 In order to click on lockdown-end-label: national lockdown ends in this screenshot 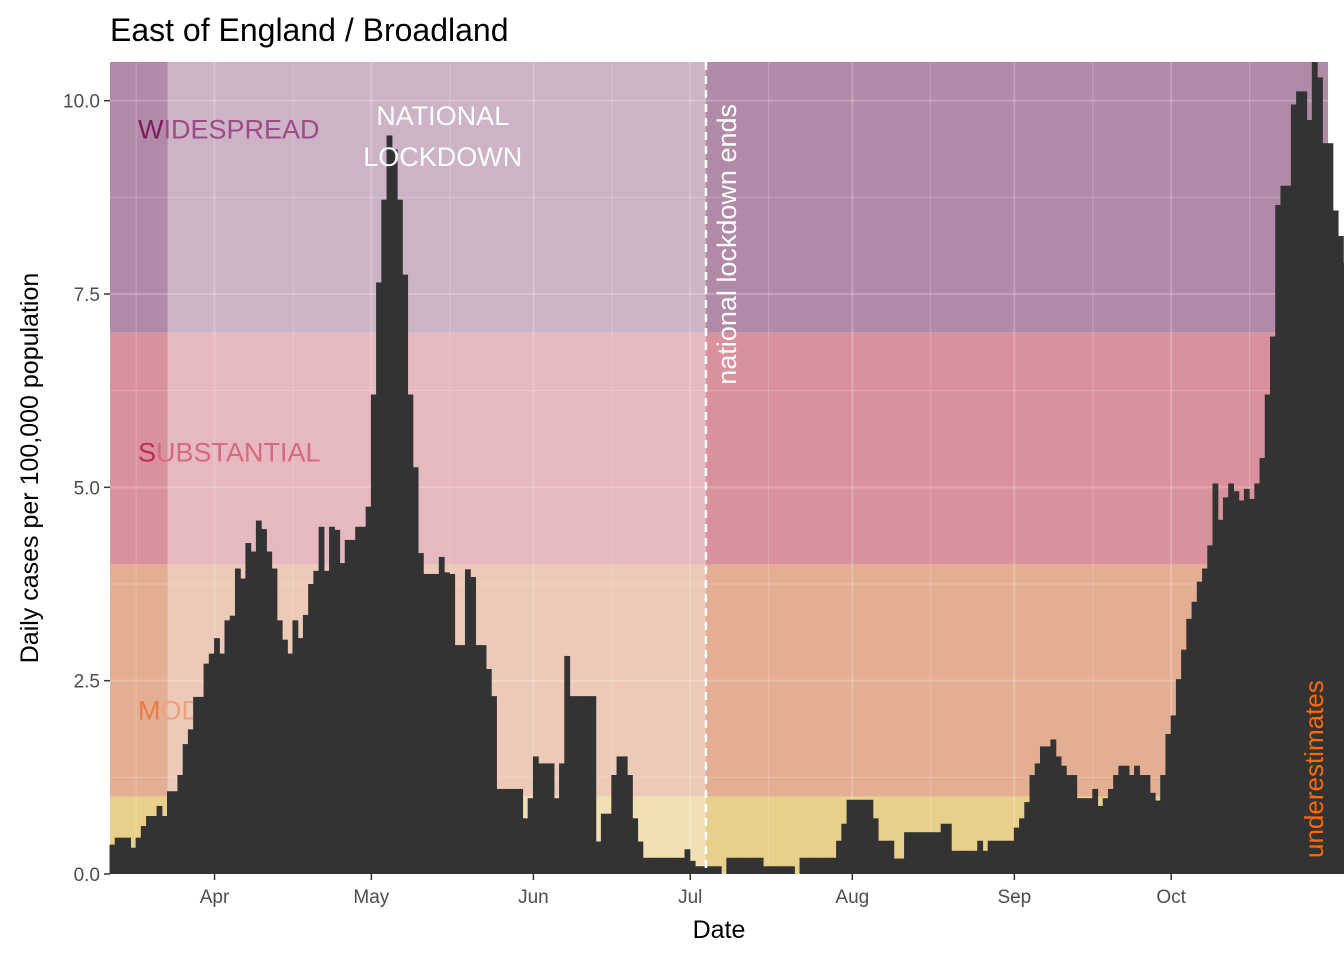, I will do `click(727, 244)`.